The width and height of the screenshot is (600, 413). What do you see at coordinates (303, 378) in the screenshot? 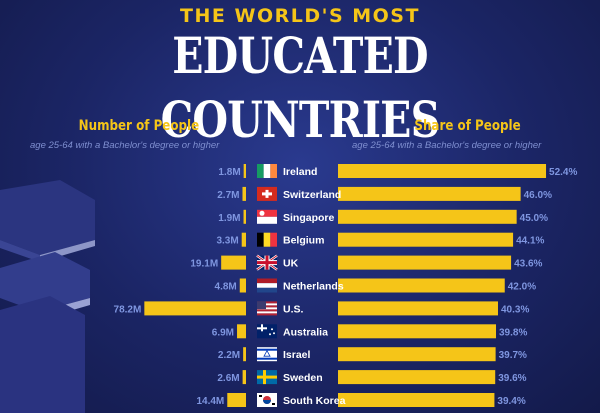
I see `country-label-sweden: Sweden` at bounding box center [303, 378].